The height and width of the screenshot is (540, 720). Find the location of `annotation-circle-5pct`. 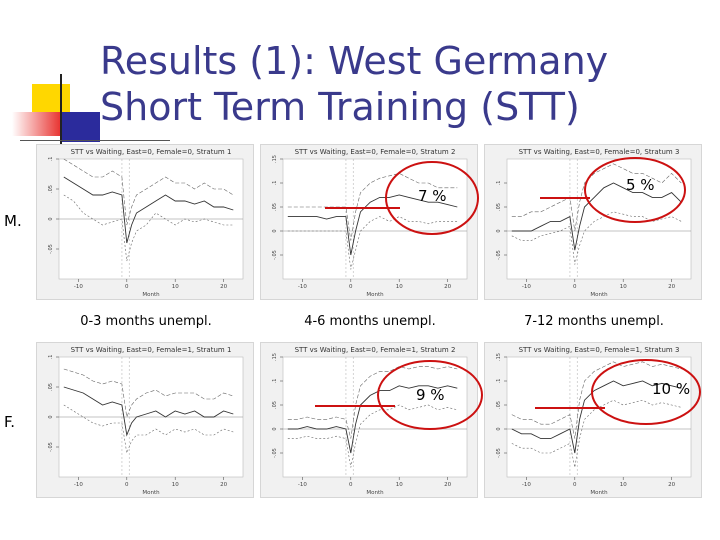

annotation-circle-5pct is located at coordinates (635, 190).